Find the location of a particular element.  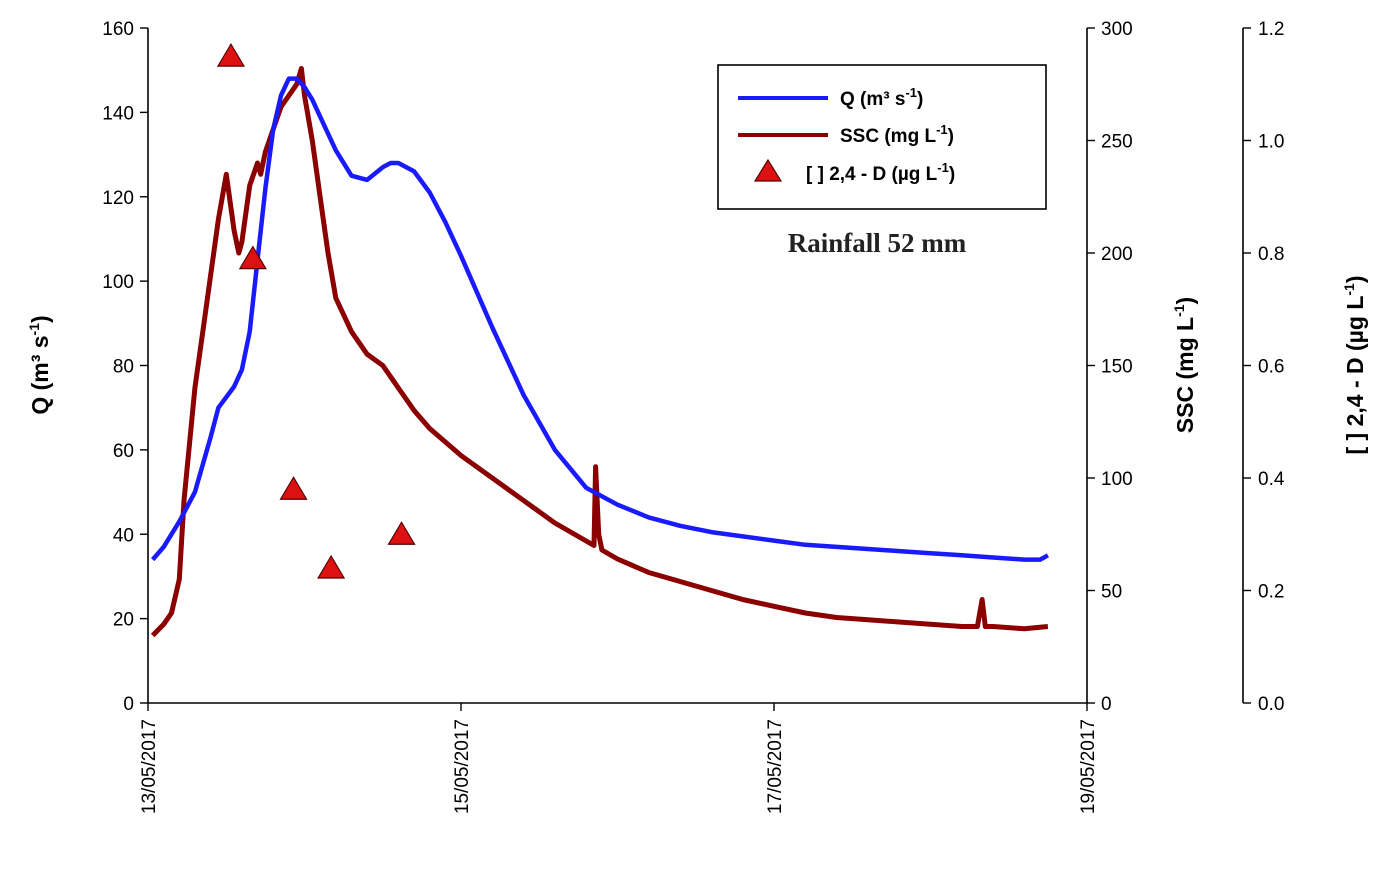

y-left-tick-label: 100 is located at coordinates (118, 282).